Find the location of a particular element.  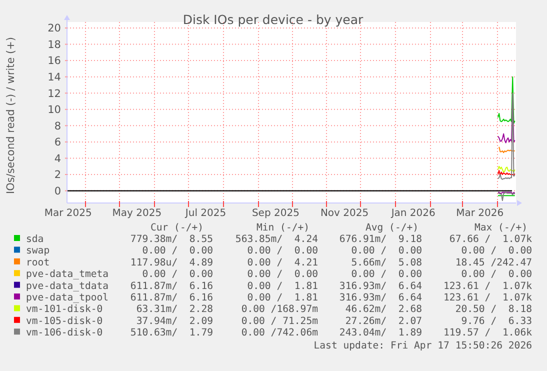

legend-label: vm-105-disk-0 is located at coordinates (64, 321).